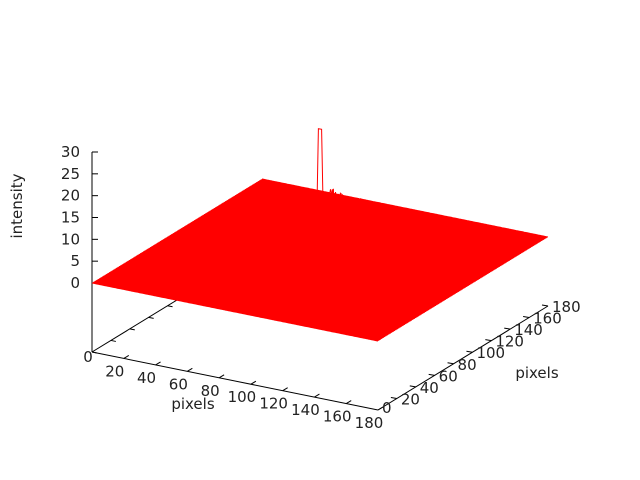 The image size is (640, 480). What do you see at coordinates (566, 307) in the screenshot?
I see `y-tick-label: 180` at bounding box center [566, 307].